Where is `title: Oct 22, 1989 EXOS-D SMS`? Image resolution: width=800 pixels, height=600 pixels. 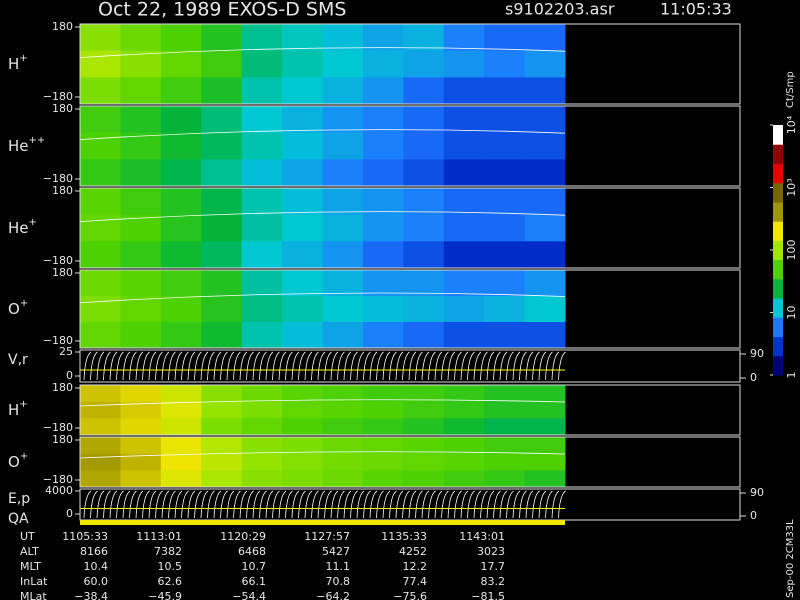 title: Oct 22, 1989 EXOS-D SMS is located at coordinates (222, 10).